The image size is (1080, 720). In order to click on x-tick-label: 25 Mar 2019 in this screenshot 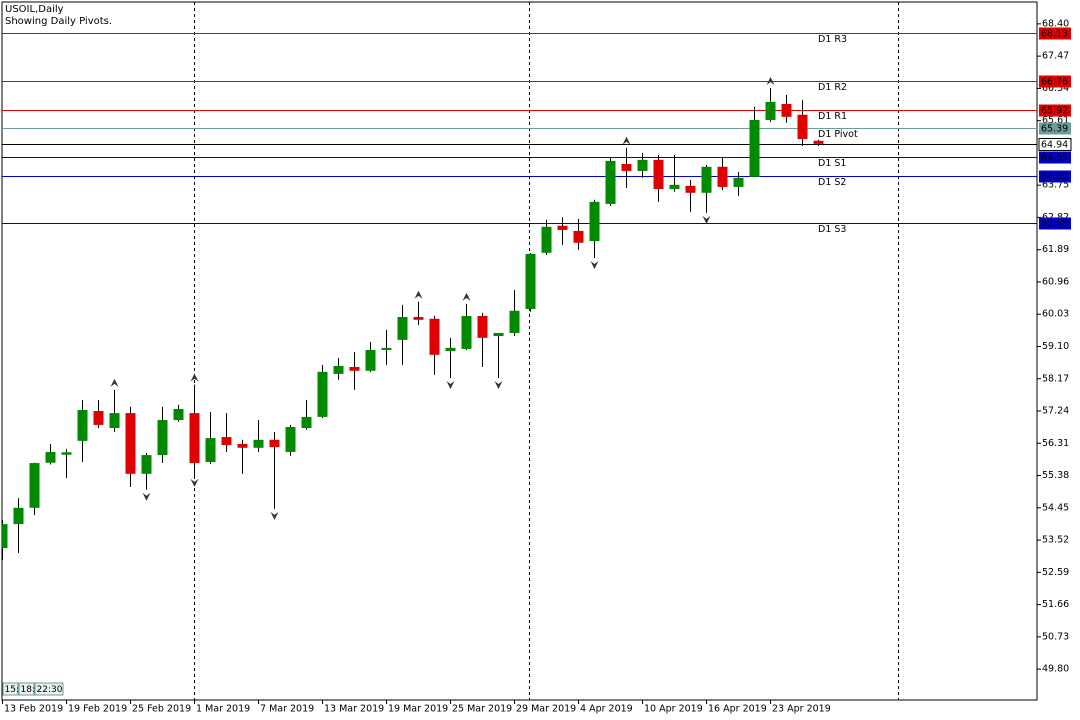, I will do `click(482, 709)`.